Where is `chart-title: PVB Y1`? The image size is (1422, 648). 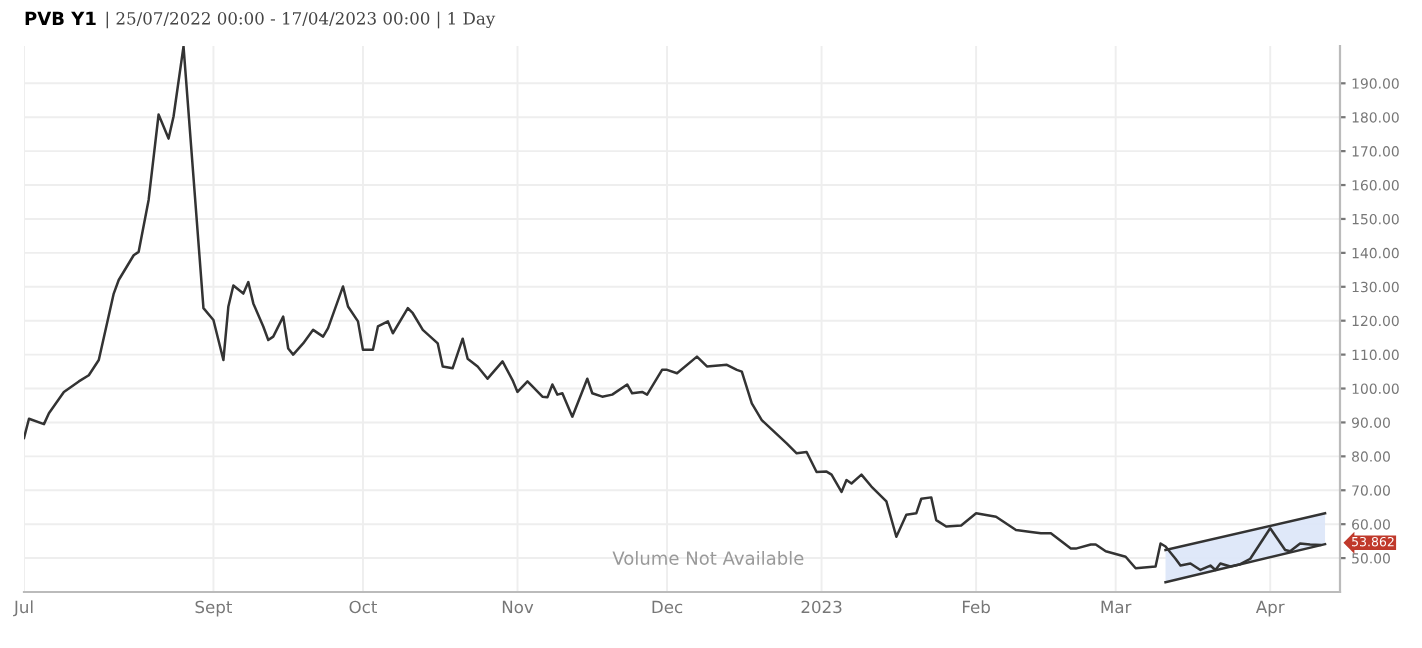
chart-title: PVB Y1 is located at coordinates (60, 18).